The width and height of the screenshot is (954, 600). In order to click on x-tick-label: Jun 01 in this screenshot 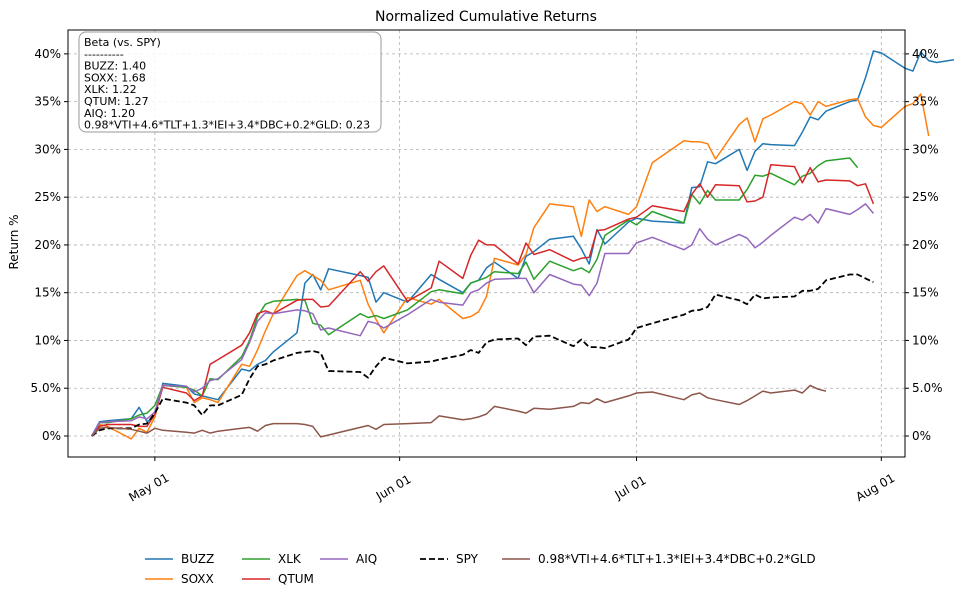, I will do `click(393, 488)`.